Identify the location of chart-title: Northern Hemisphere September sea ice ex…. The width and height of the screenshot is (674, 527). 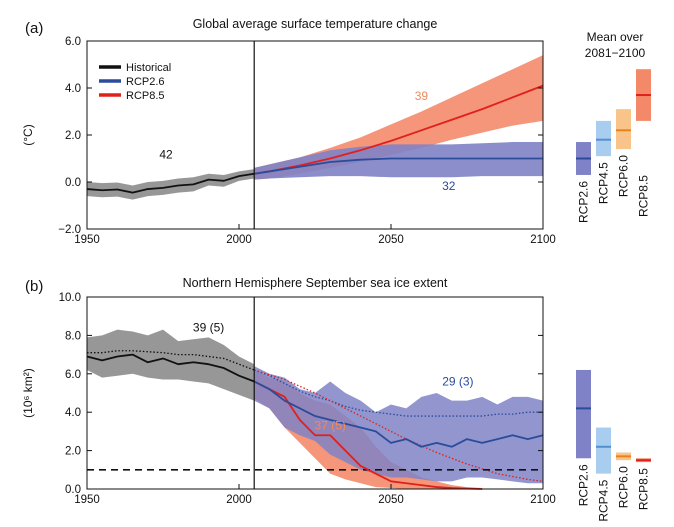
(315, 283).